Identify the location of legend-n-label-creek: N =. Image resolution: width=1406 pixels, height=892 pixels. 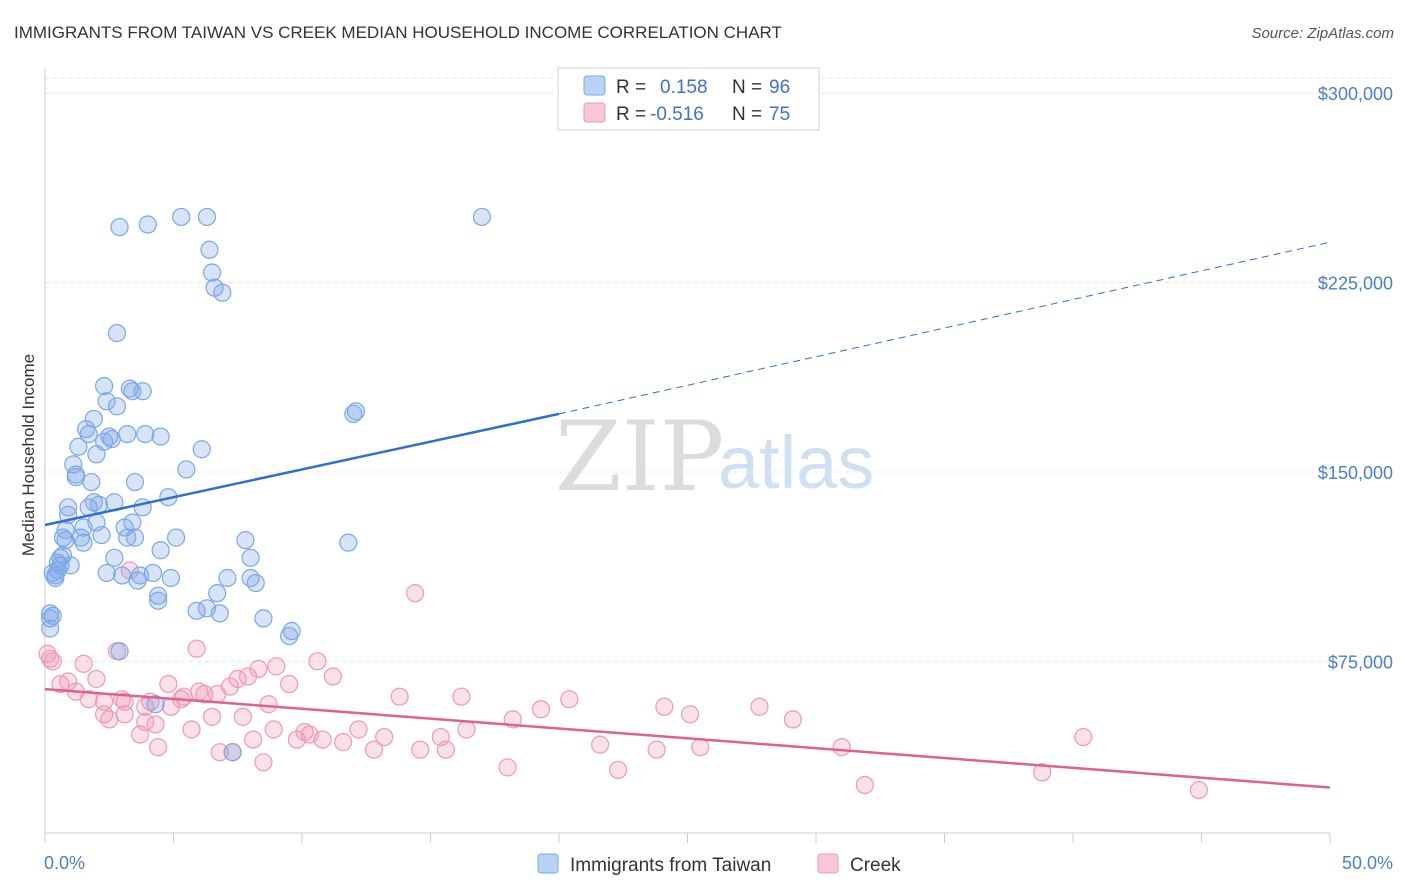
(747, 114).